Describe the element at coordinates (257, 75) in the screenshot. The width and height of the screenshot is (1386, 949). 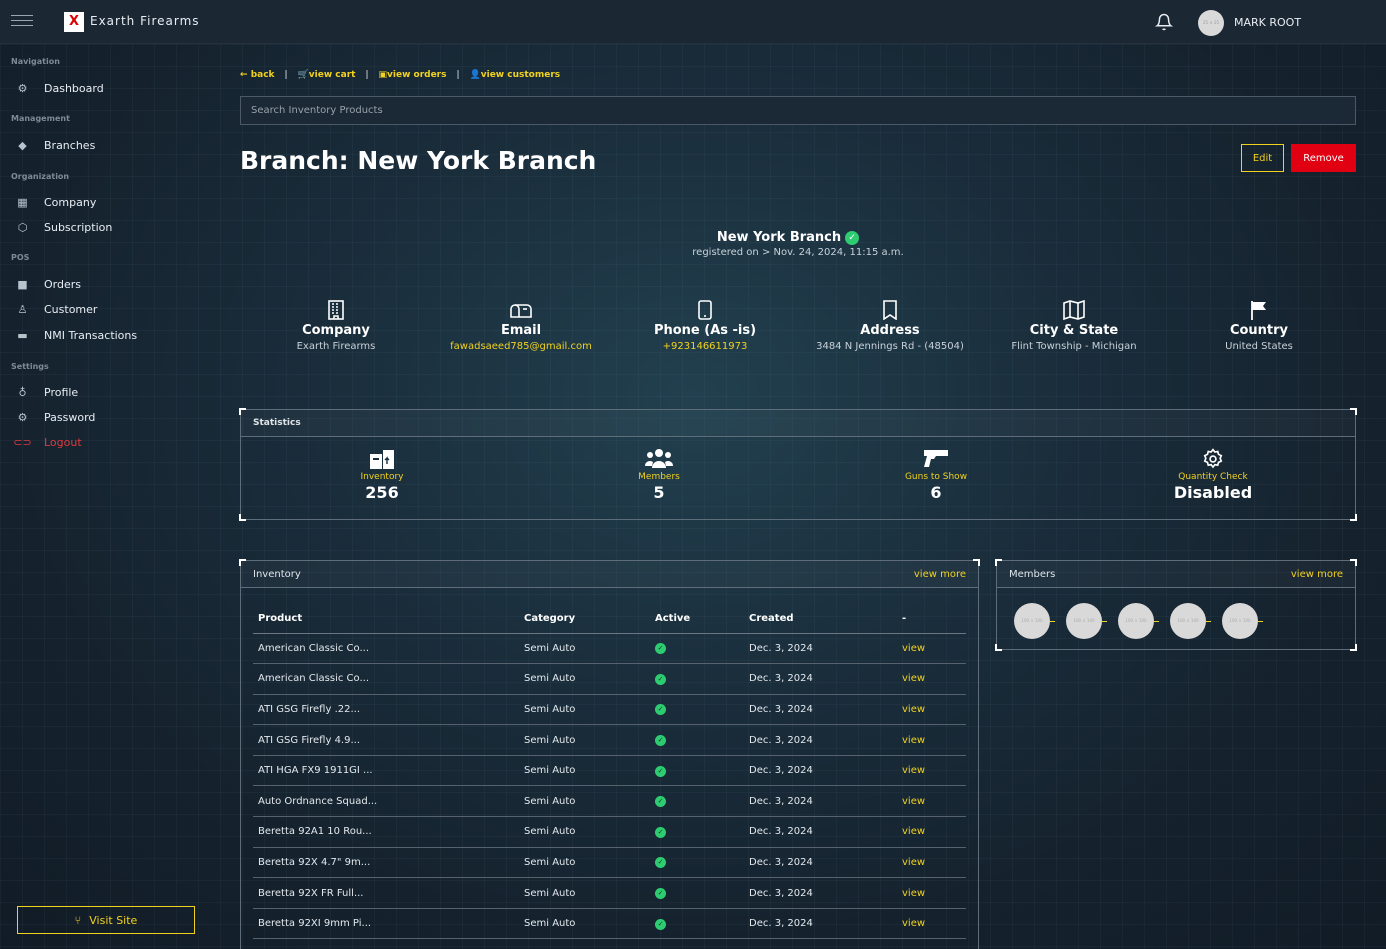
I see `back-link: ← back` at that location.